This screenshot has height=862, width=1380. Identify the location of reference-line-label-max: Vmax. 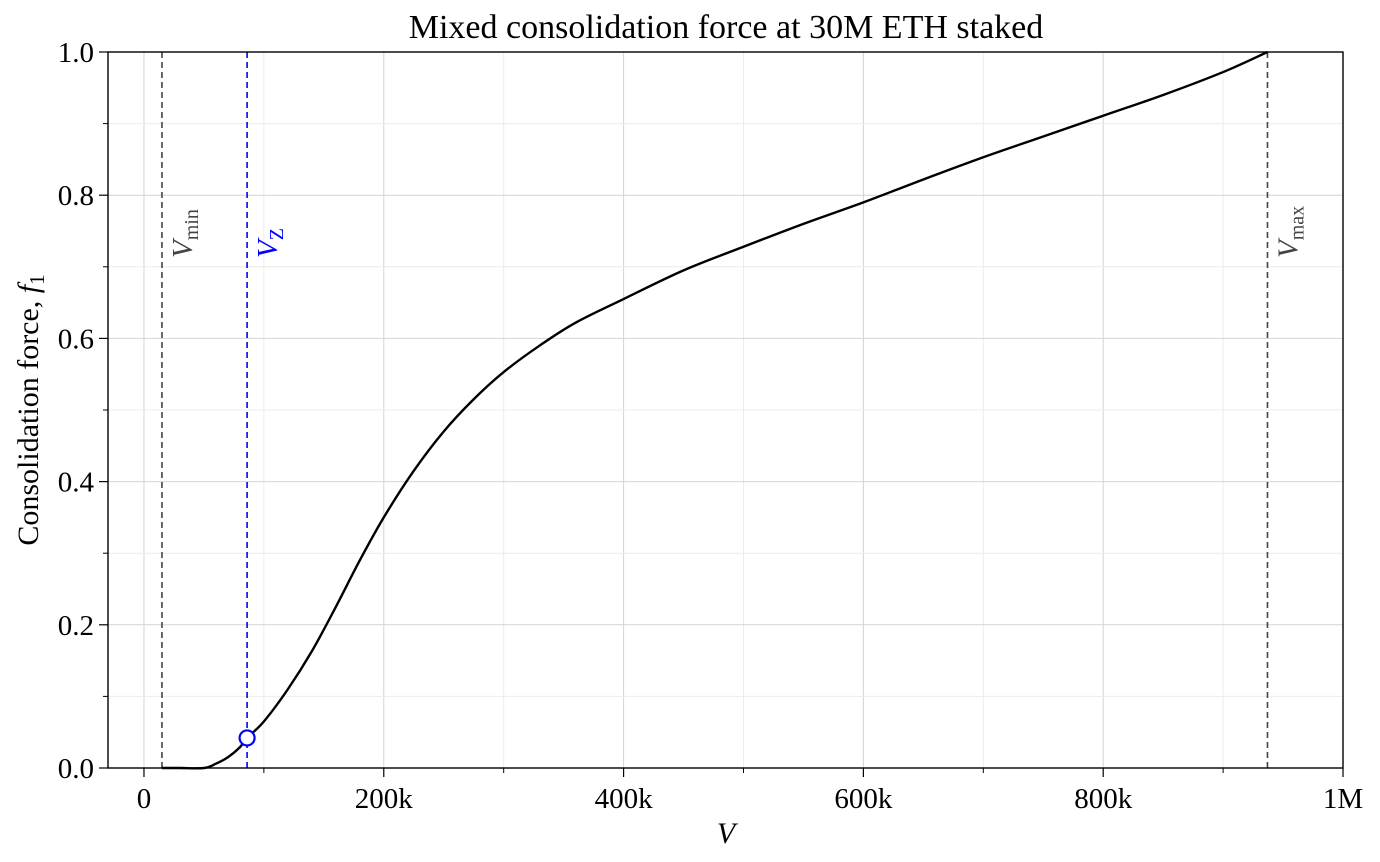
(1290, 232).